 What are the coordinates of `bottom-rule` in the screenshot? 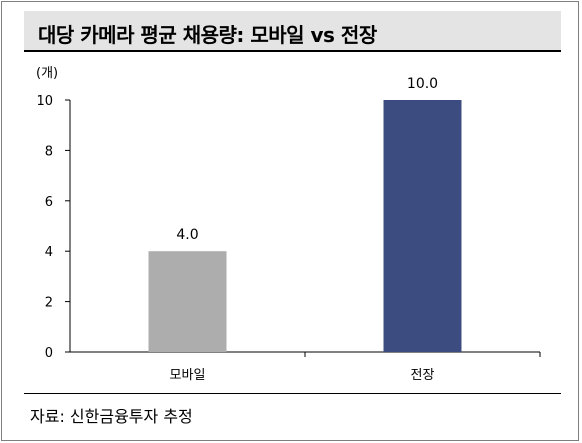 It's located at (292, 393).